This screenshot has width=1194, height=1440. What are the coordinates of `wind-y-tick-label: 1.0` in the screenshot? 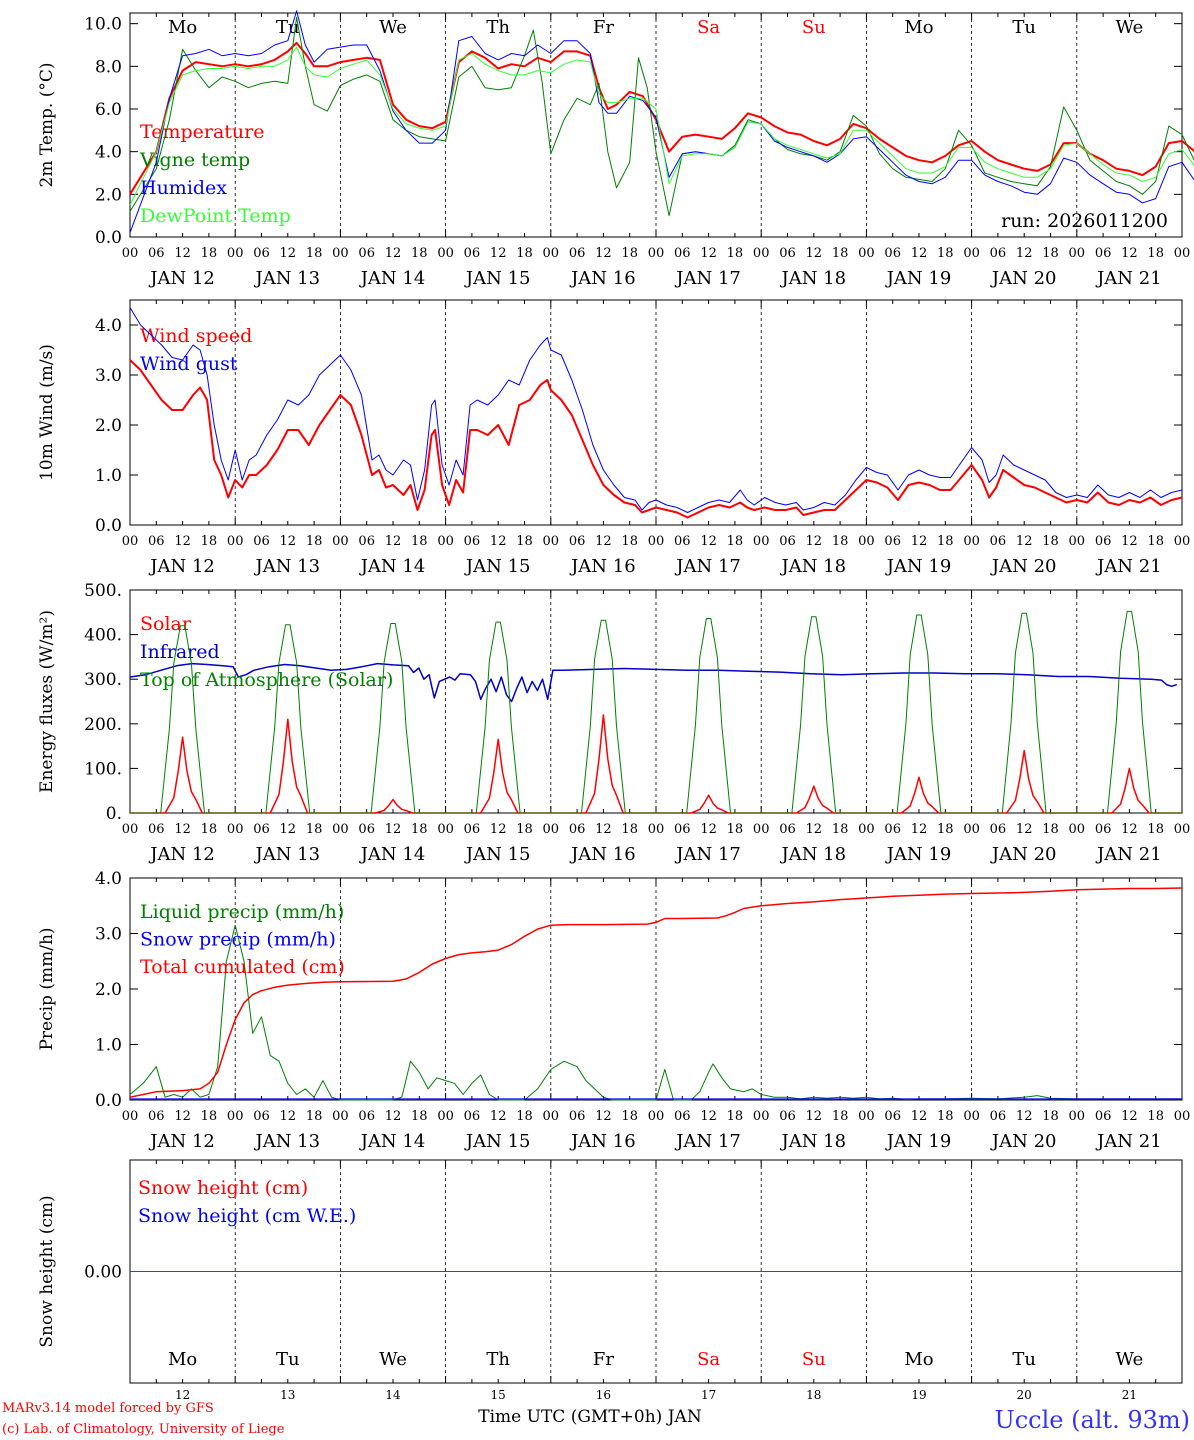 It's located at (108, 476).